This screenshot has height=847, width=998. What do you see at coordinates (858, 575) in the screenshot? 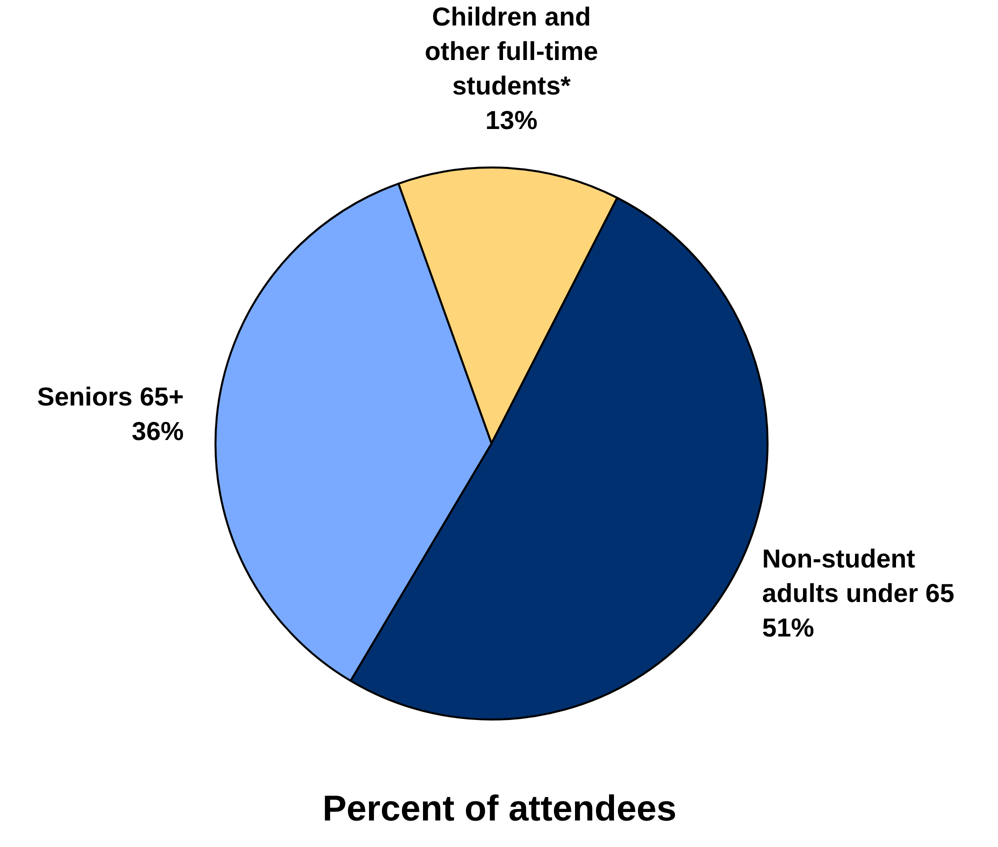
I see `slice-label: Non-student adults under 65` at bounding box center [858, 575].